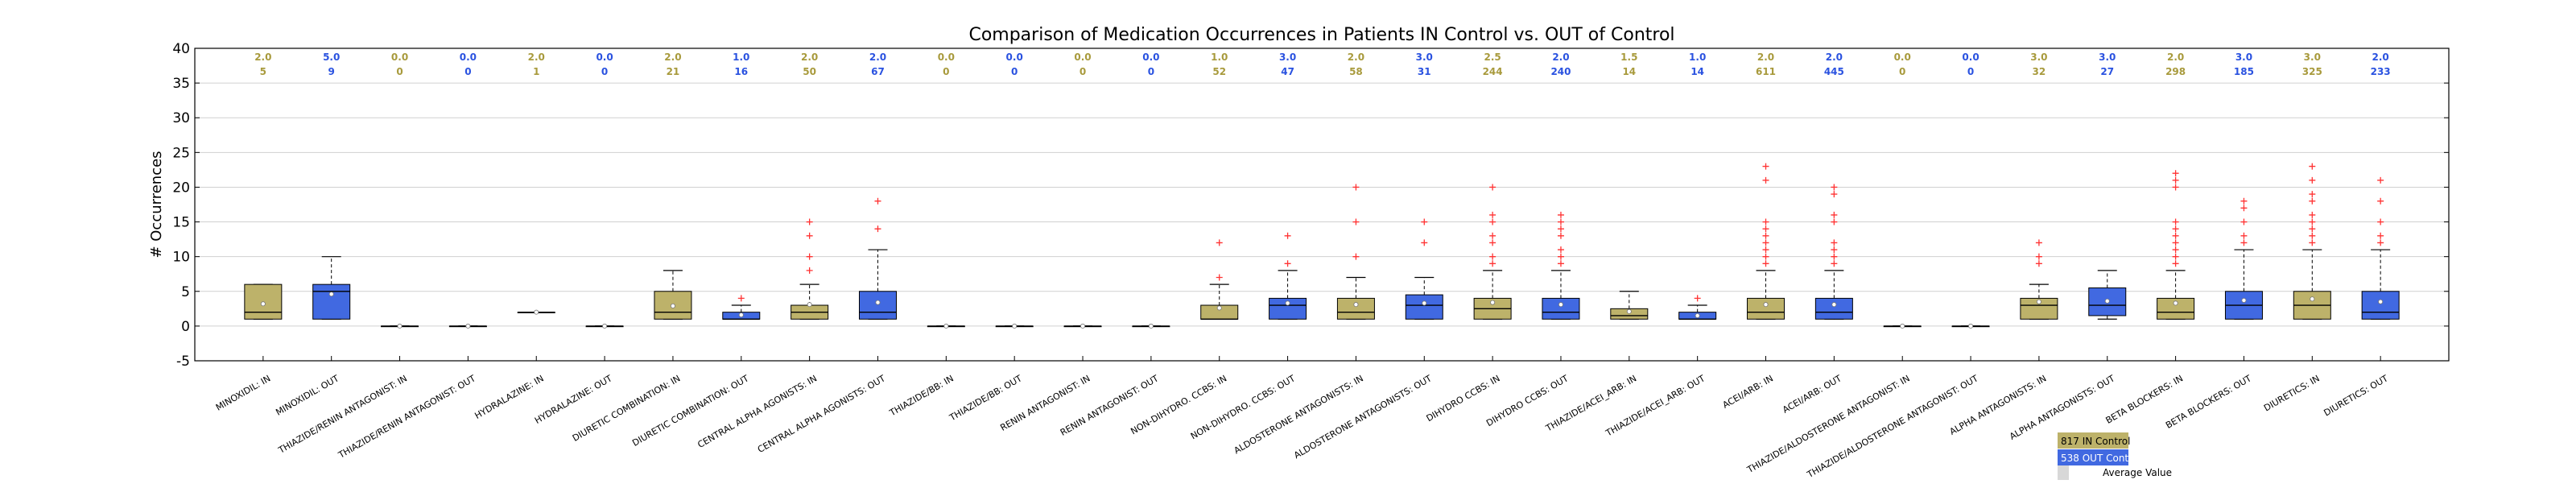 This screenshot has height=484, width=2576. What do you see at coordinates (2292, 393) in the screenshot?
I see `x-tick-label: DIURETICS: IN` at bounding box center [2292, 393].